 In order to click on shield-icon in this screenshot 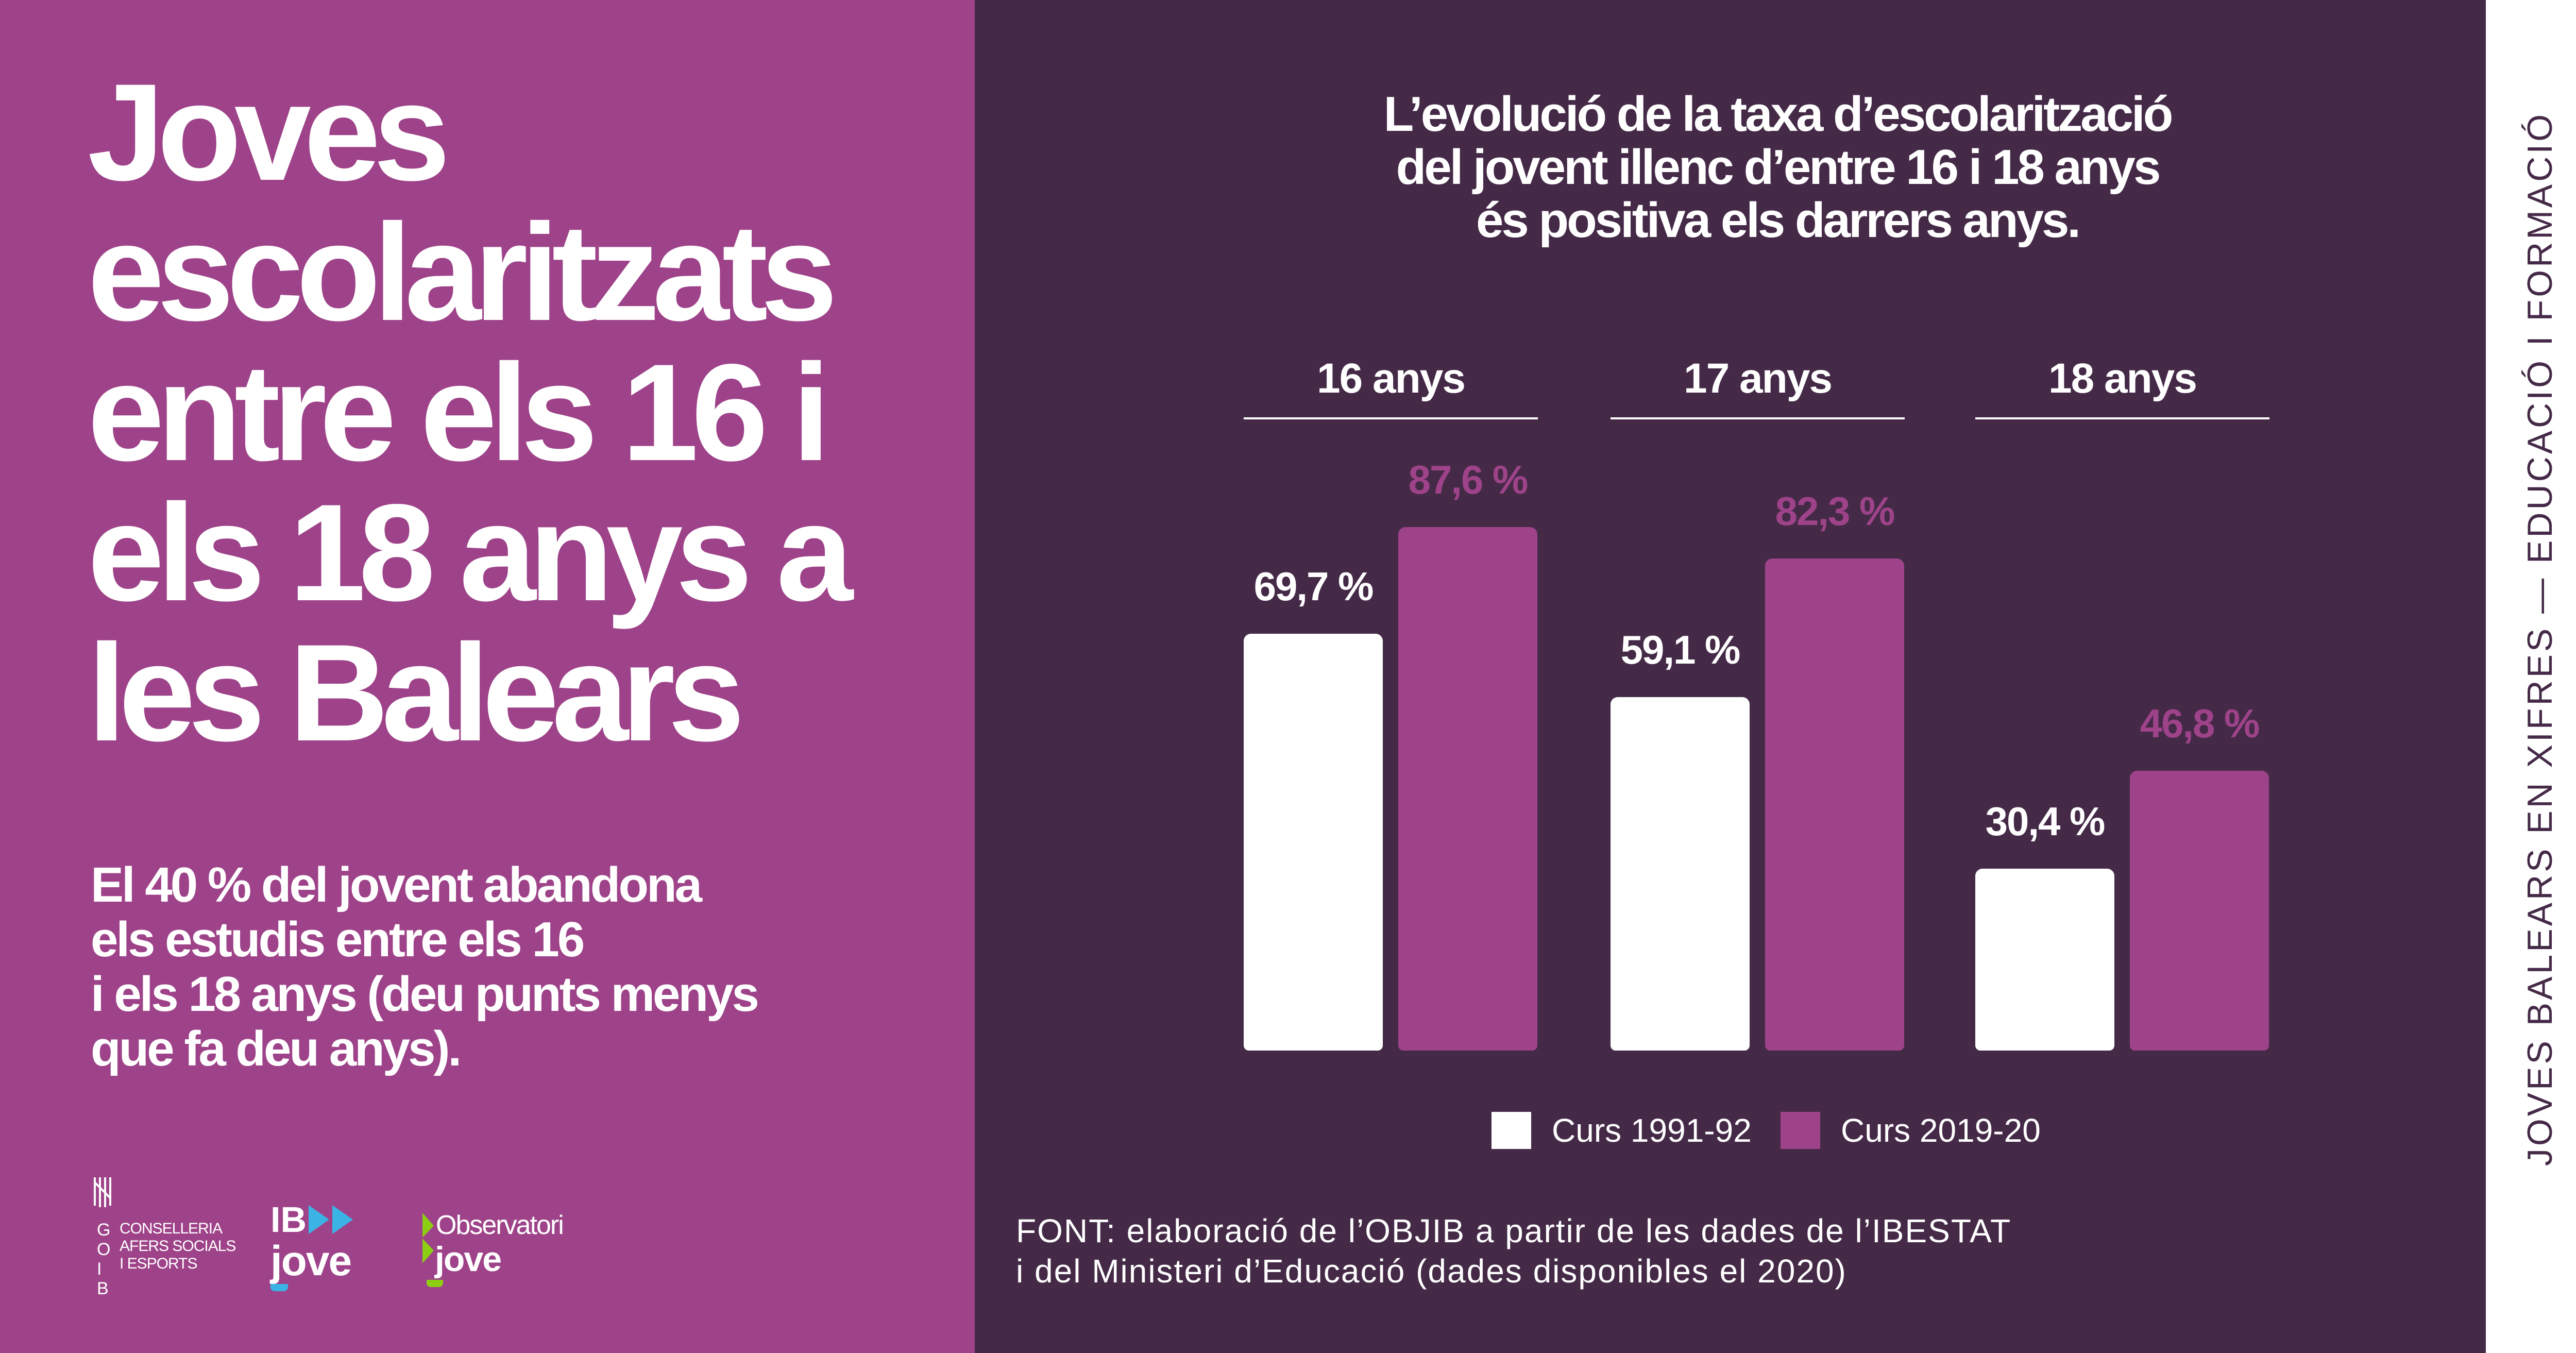, I will do `click(102, 1192)`.